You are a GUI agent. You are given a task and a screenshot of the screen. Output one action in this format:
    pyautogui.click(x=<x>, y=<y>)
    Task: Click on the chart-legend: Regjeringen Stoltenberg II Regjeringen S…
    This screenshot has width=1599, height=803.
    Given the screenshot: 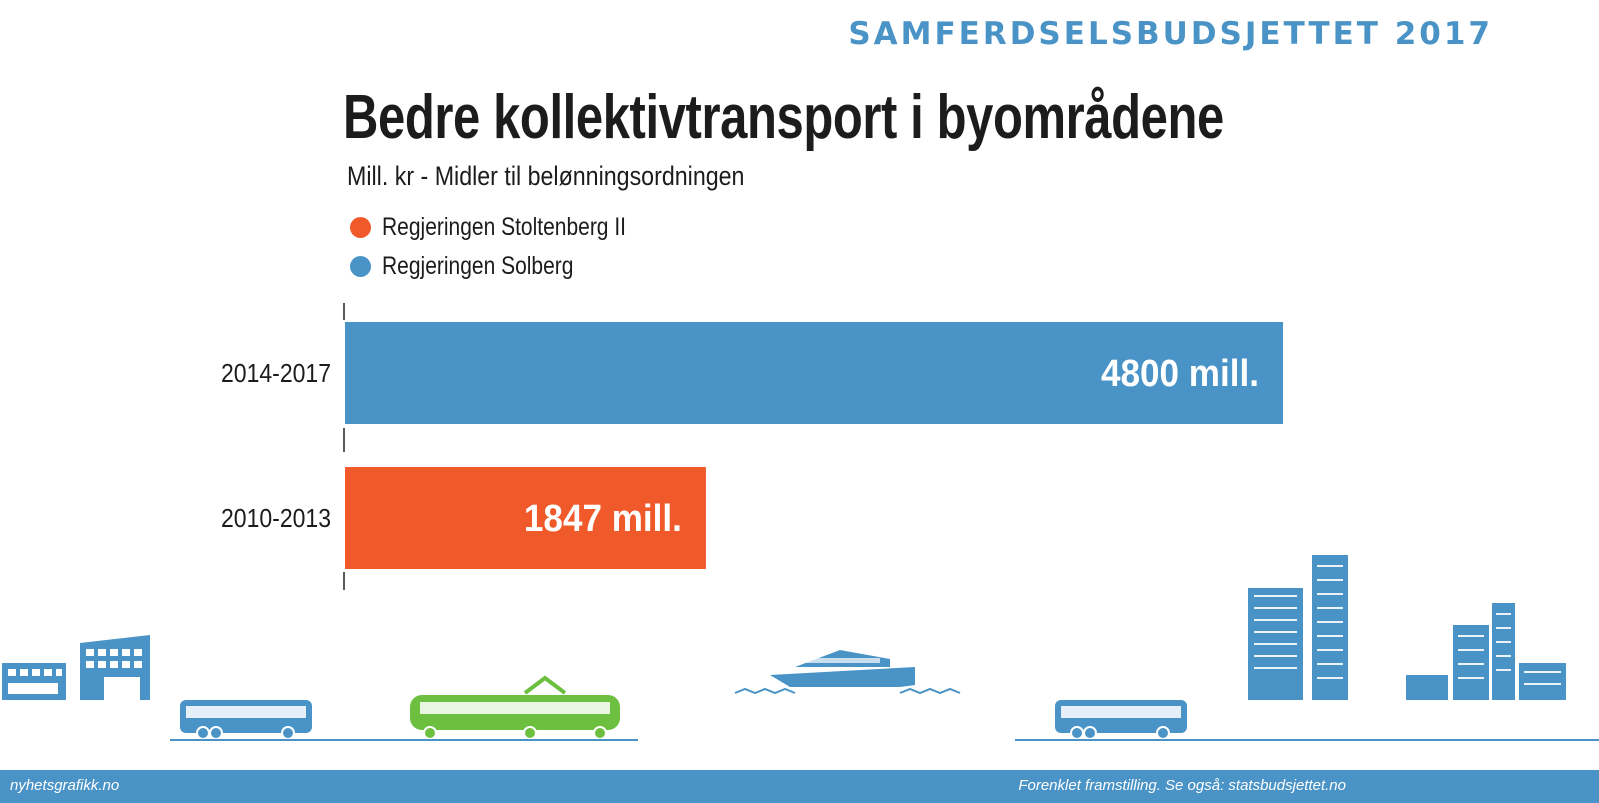 What is the action you would take?
    pyautogui.click(x=511, y=247)
    